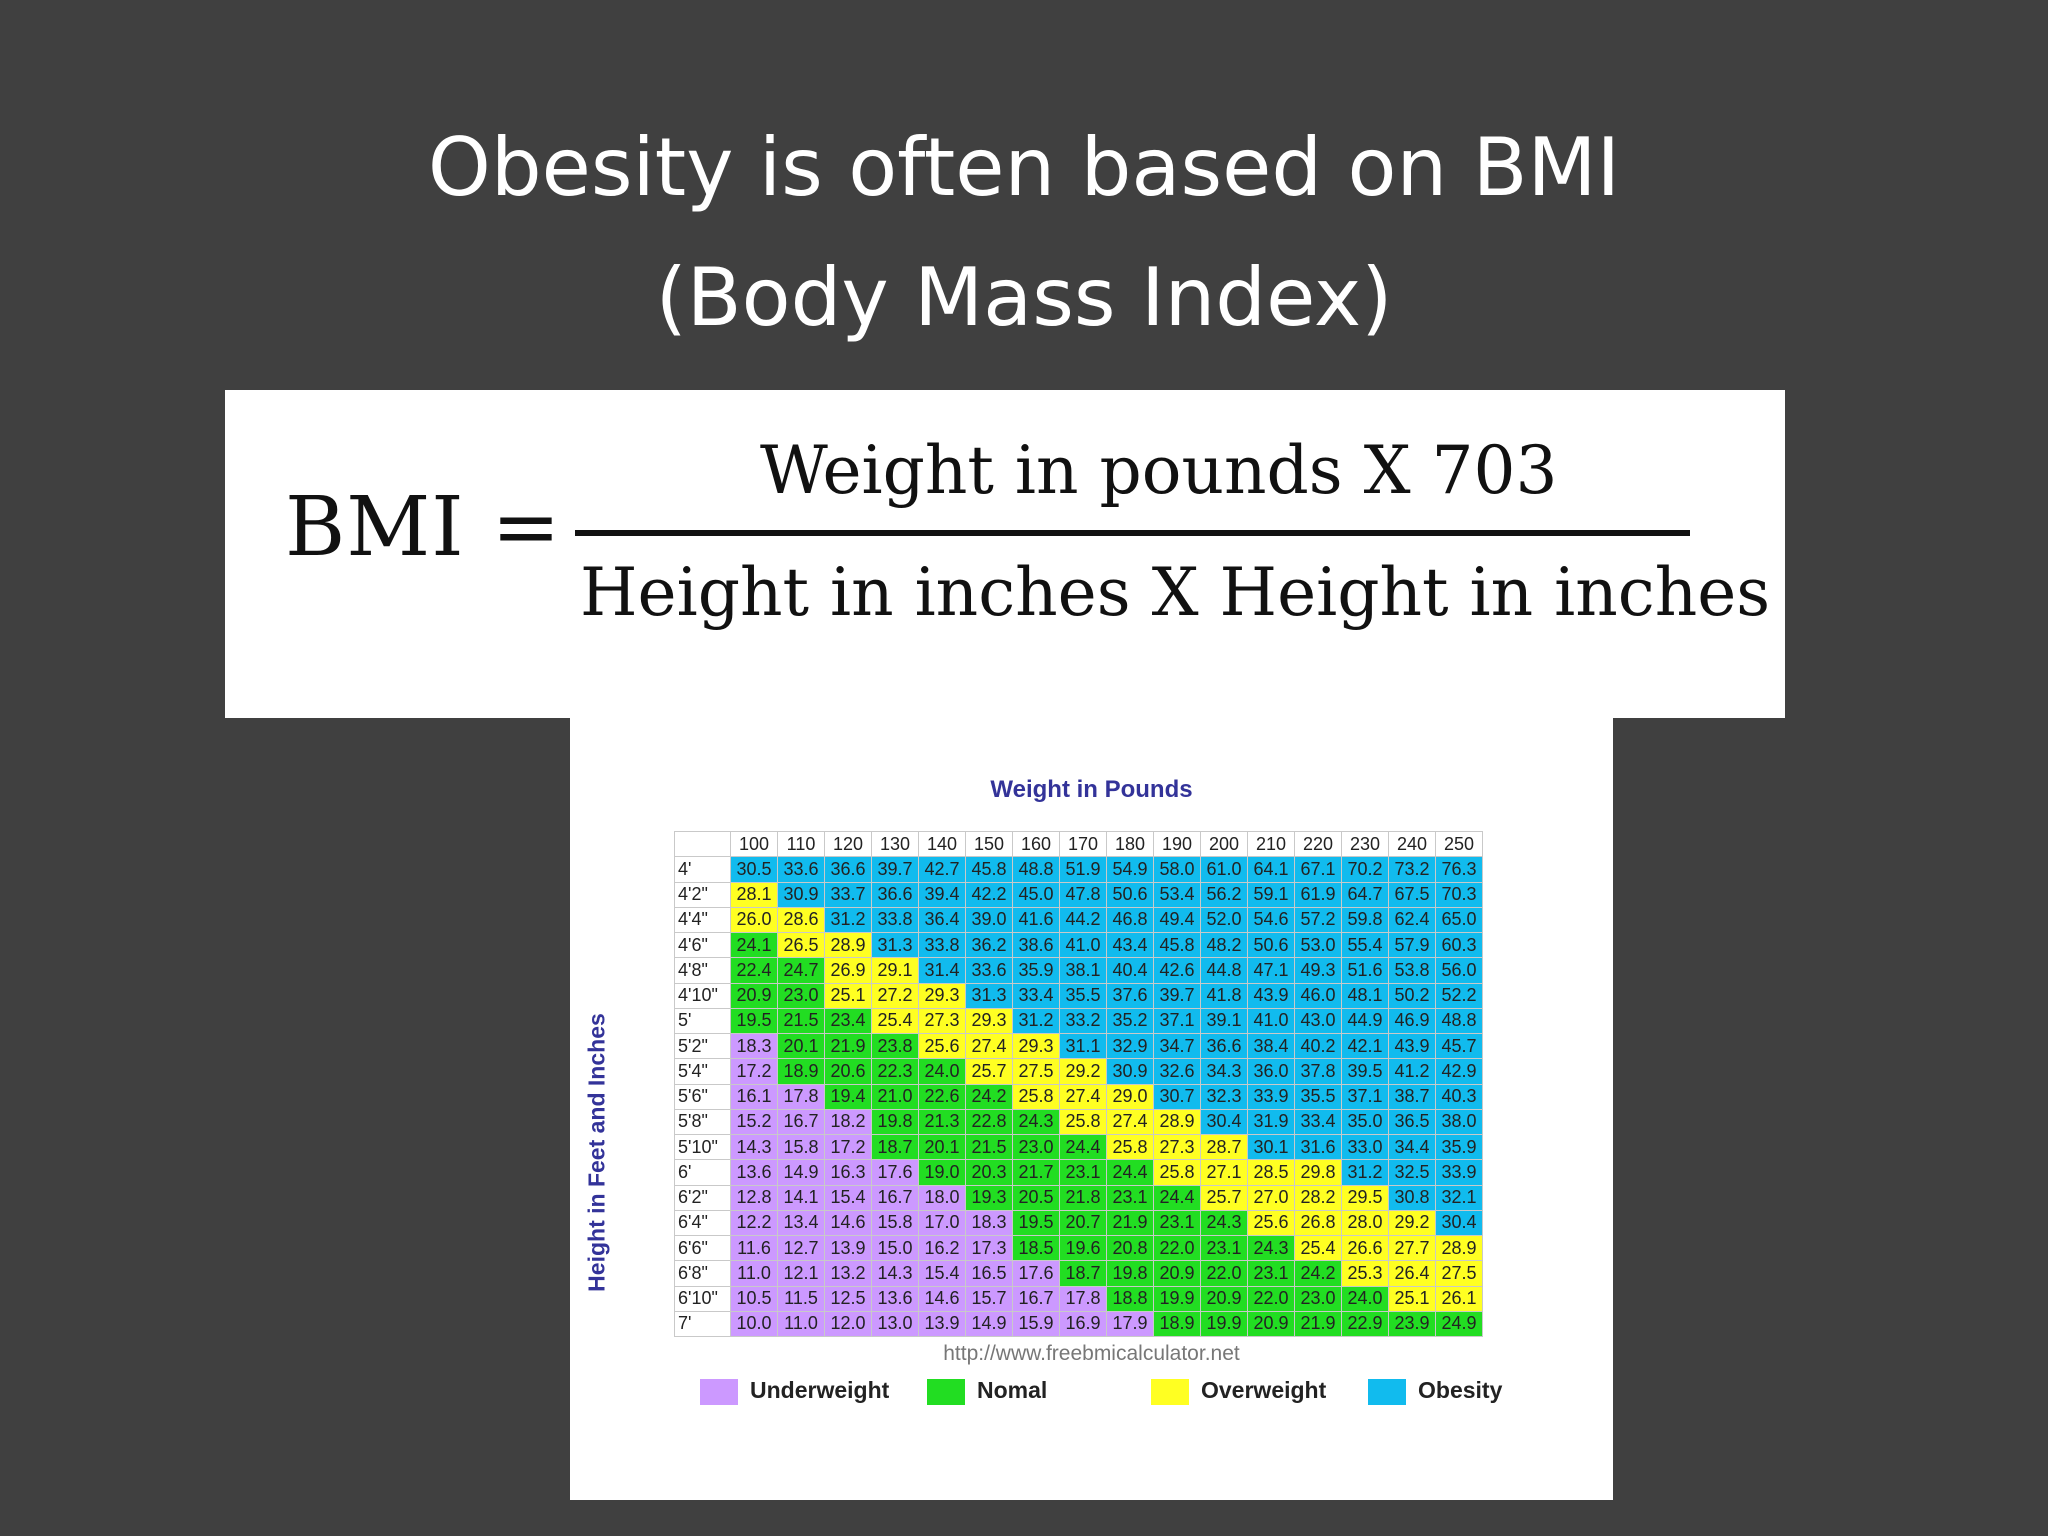 This screenshot has height=1536, width=2048. Describe the element at coordinates (989, 1096) in the screenshot. I see `bmi-value-cell: 24.2` at that location.